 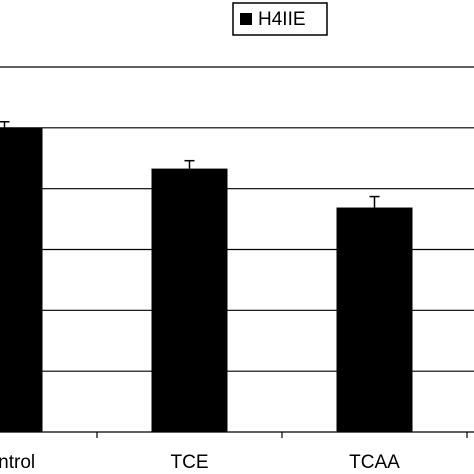 I want to click on legend-swatch, so click(x=246, y=19).